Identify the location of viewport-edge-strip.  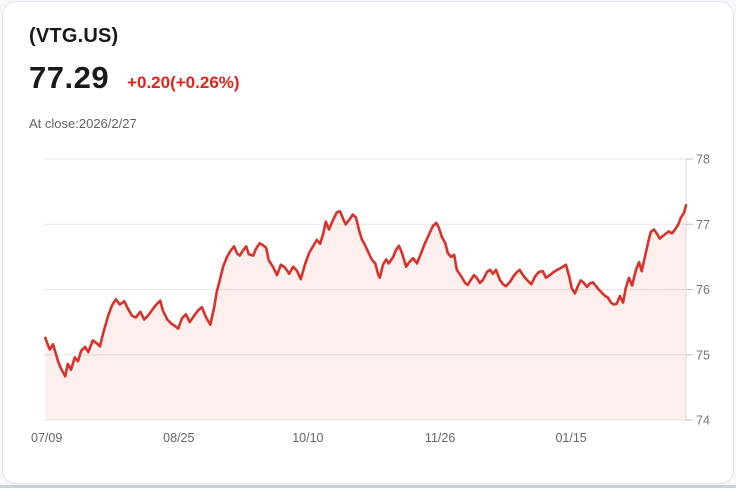
(368, 486).